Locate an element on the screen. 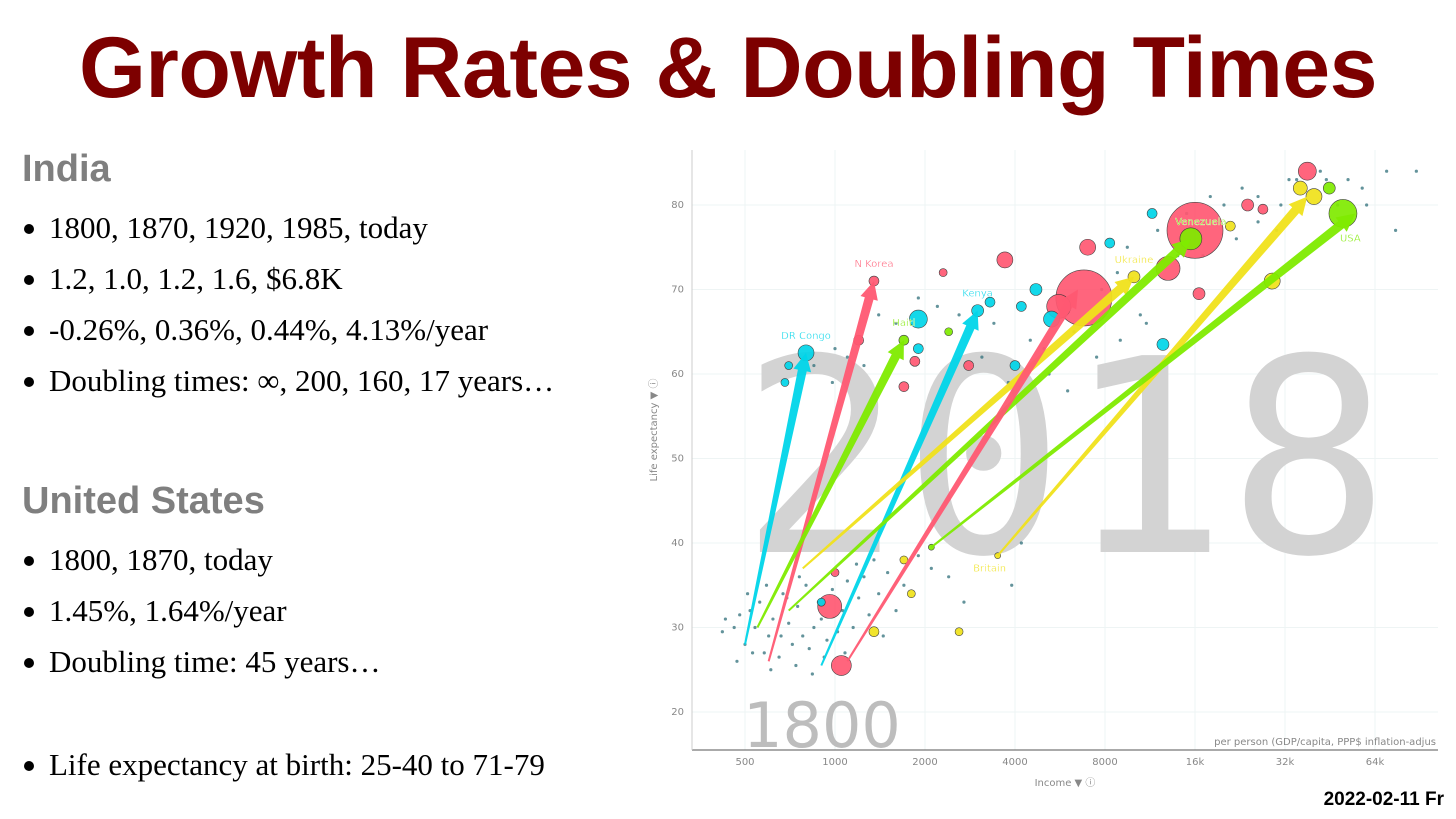 Image resolution: width=1456 pixels, height=819 pixels. country-label: Ukraine is located at coordinates (1134, 260).